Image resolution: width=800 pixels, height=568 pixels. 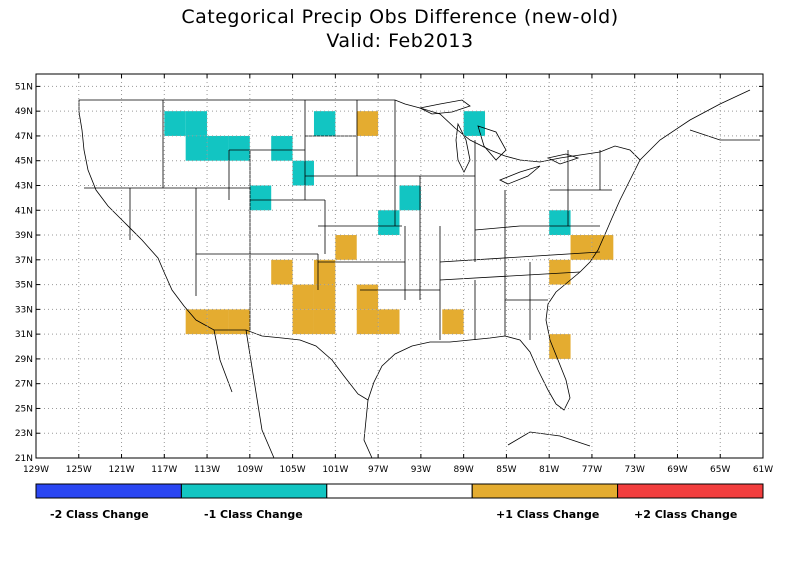 What do you see at coordinates (400, 41) in the screenshot?
I see `chart-subtitle: Valid: Feb2013` at bounding box center [400, 41].